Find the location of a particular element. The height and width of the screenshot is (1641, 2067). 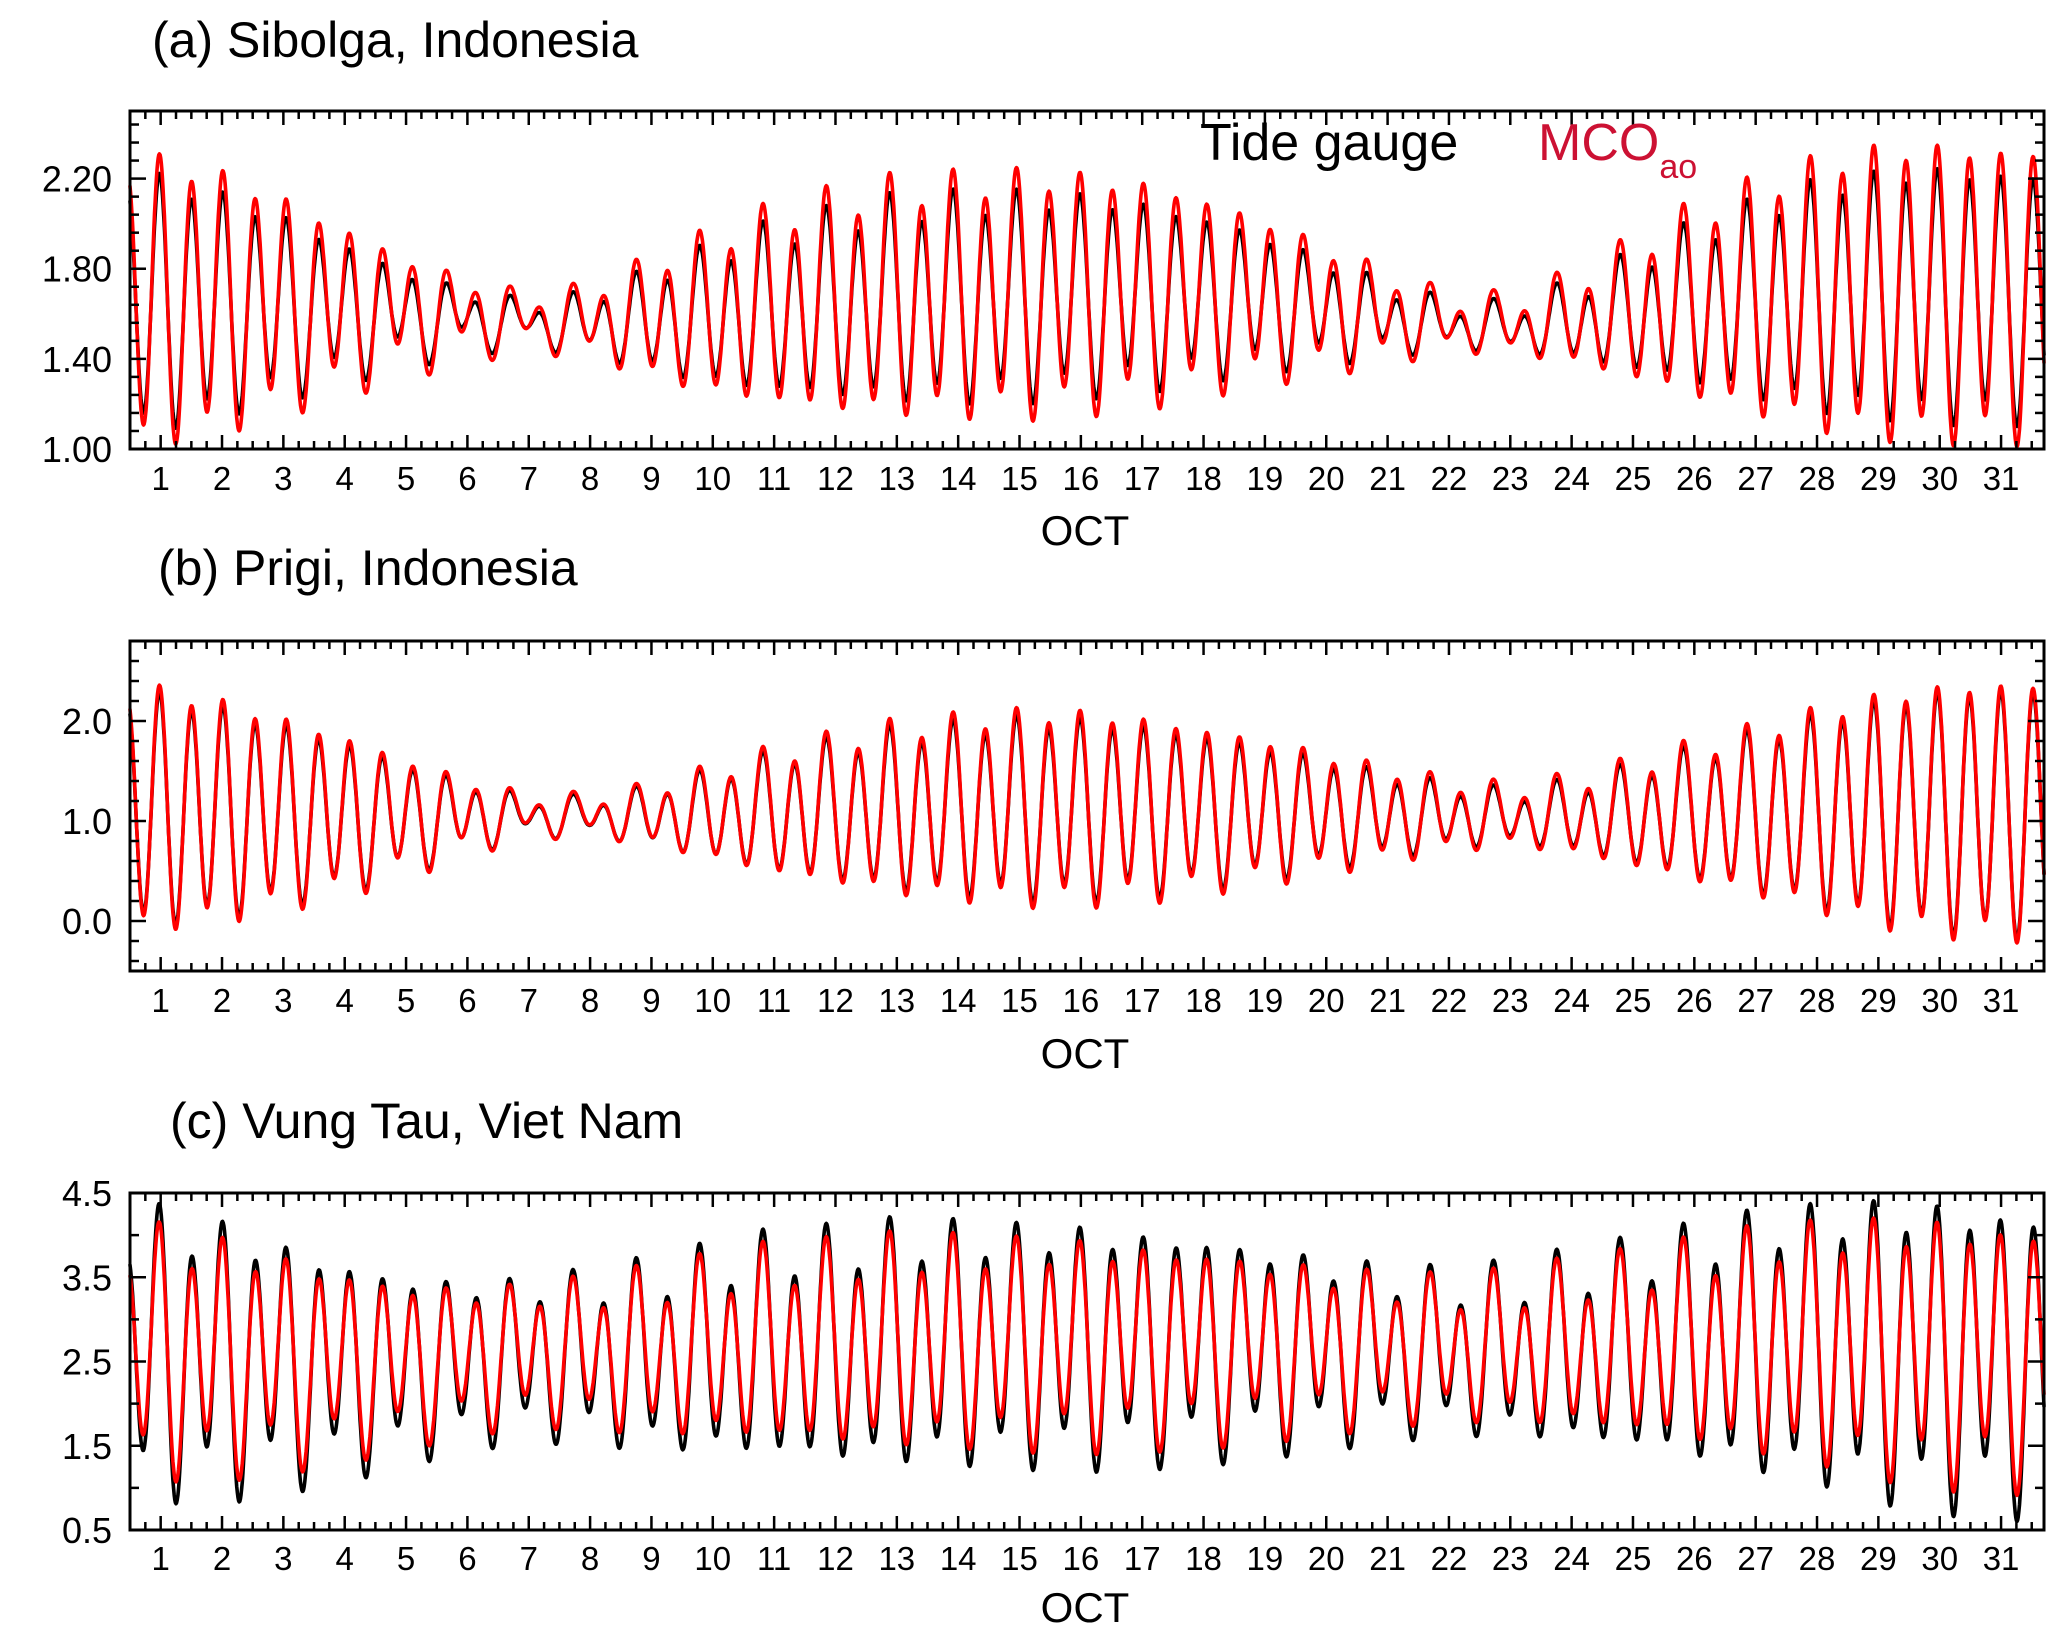

panel-a-x-tick-label: 2 is located at coordinates (222, 478).